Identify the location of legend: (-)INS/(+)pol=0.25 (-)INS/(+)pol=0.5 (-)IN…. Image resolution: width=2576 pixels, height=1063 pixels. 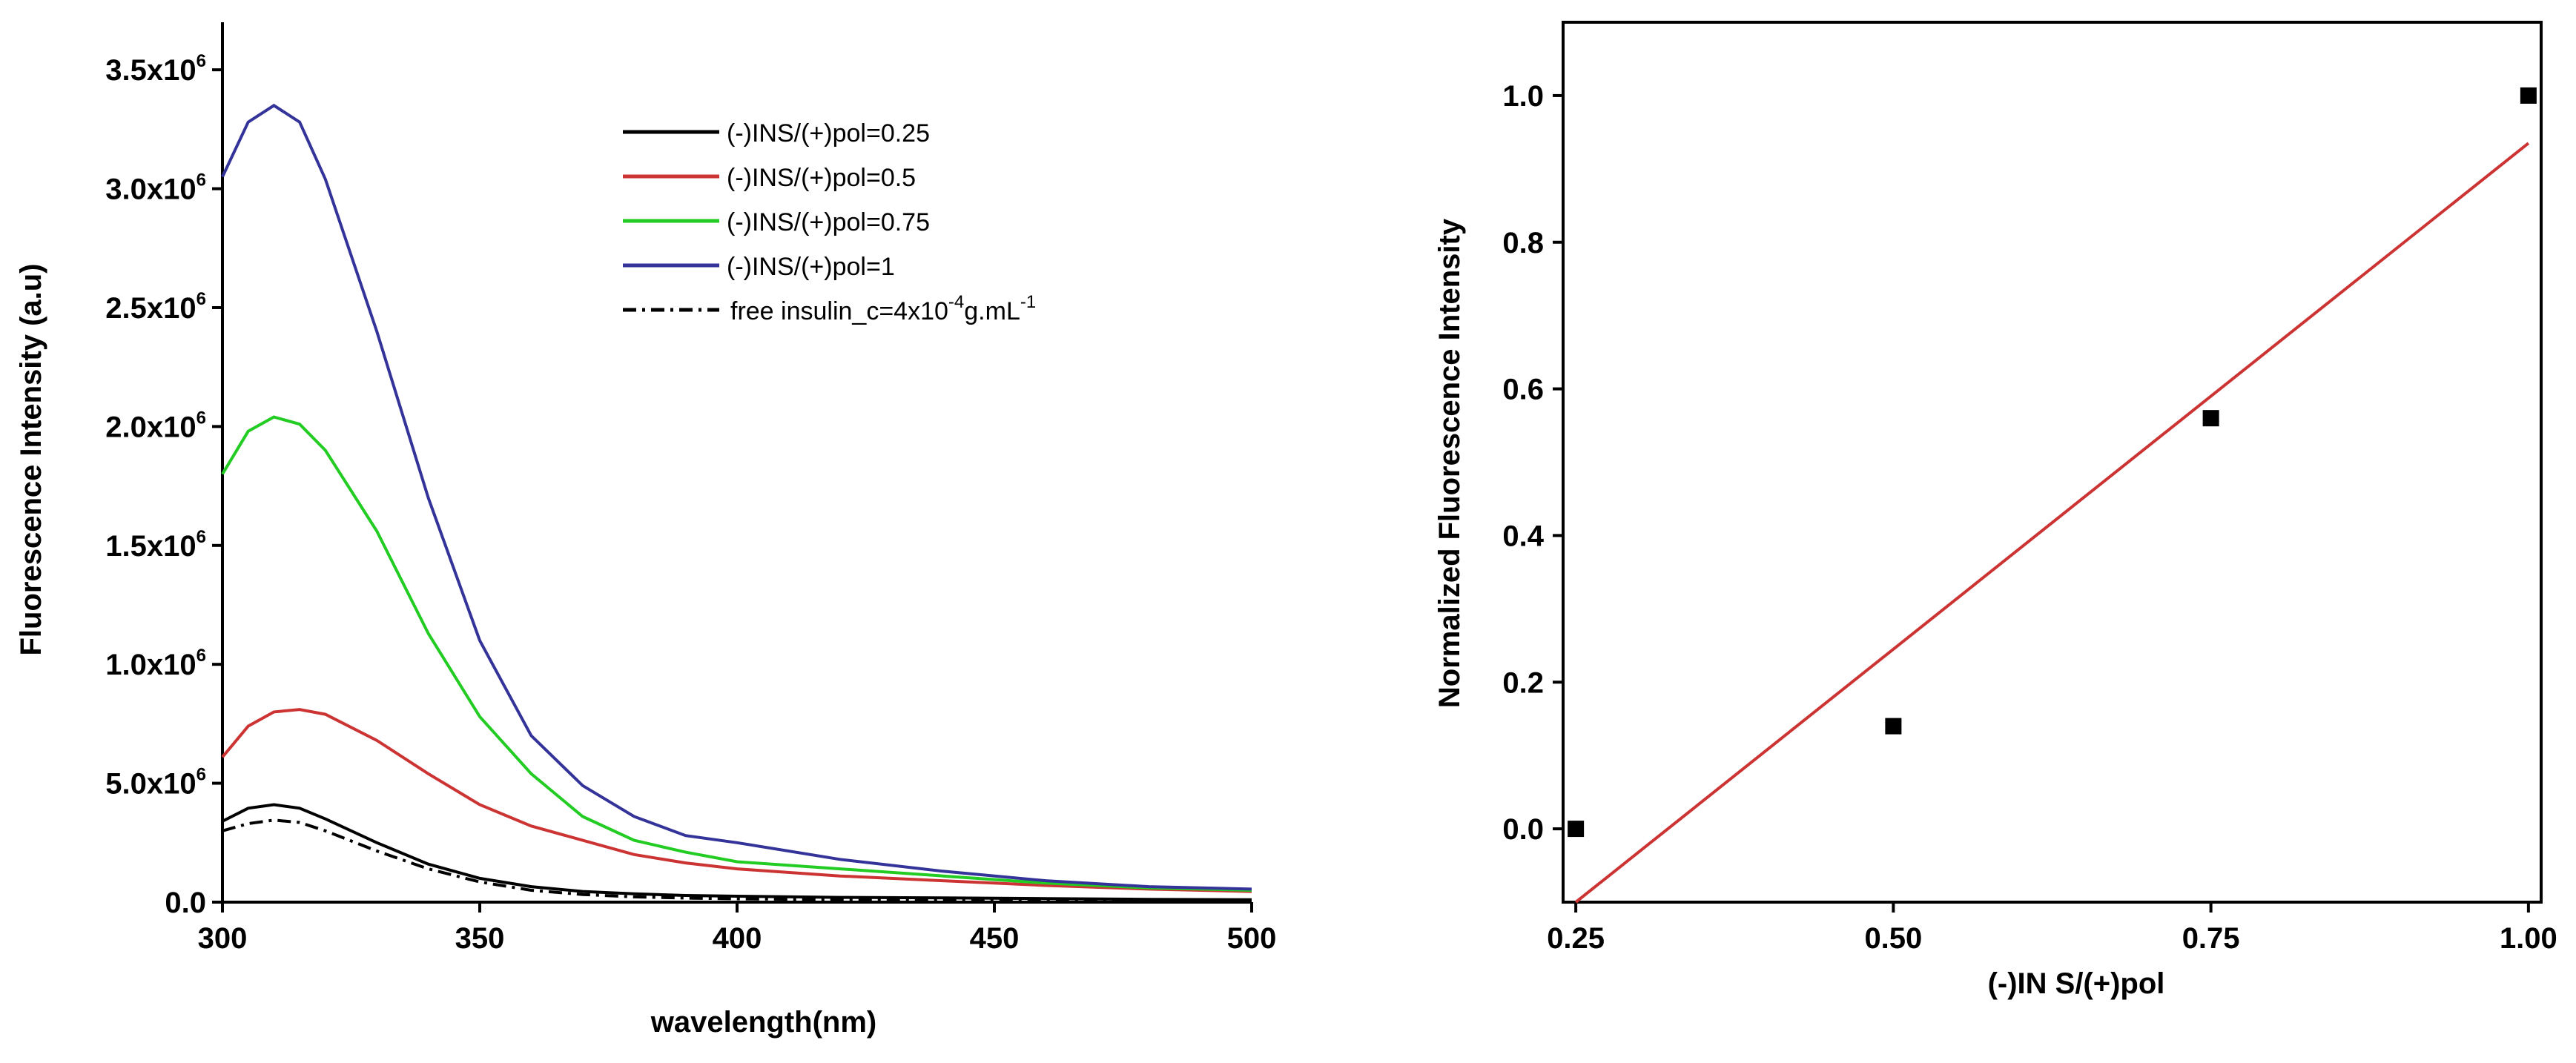
(829, 222).